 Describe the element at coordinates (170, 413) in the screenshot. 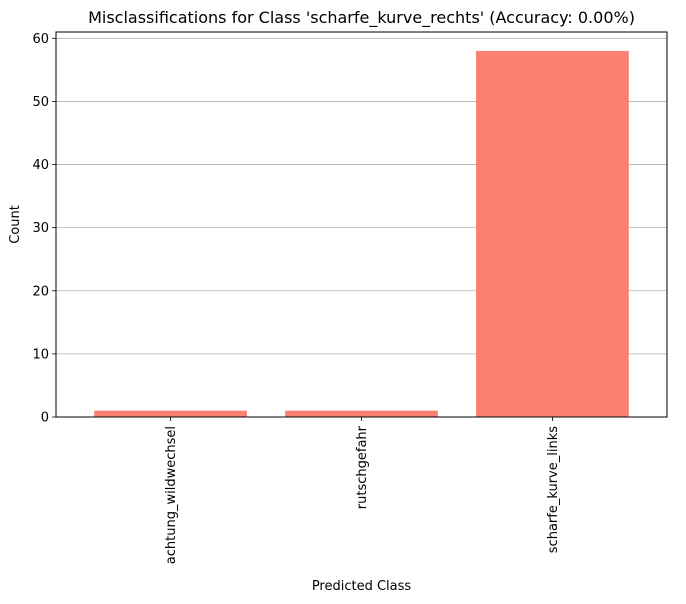

I see `bar-achtung-wildwechsel` at that location.